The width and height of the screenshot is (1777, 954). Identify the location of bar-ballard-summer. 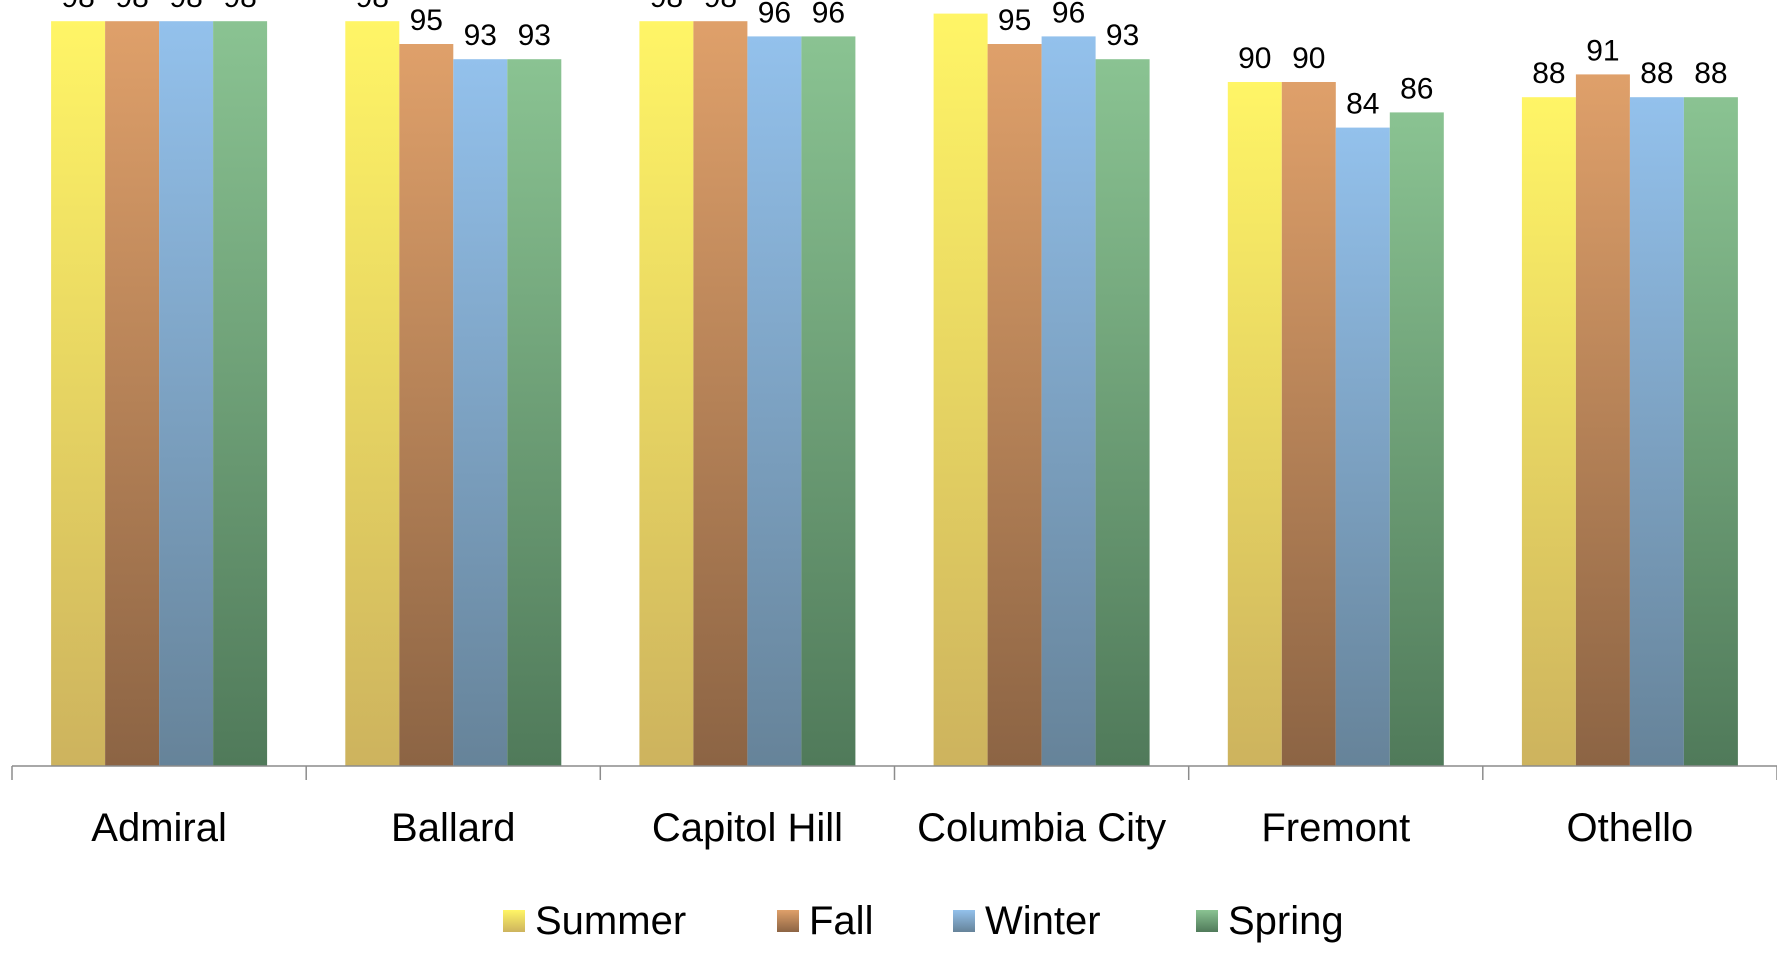
(372, 393).